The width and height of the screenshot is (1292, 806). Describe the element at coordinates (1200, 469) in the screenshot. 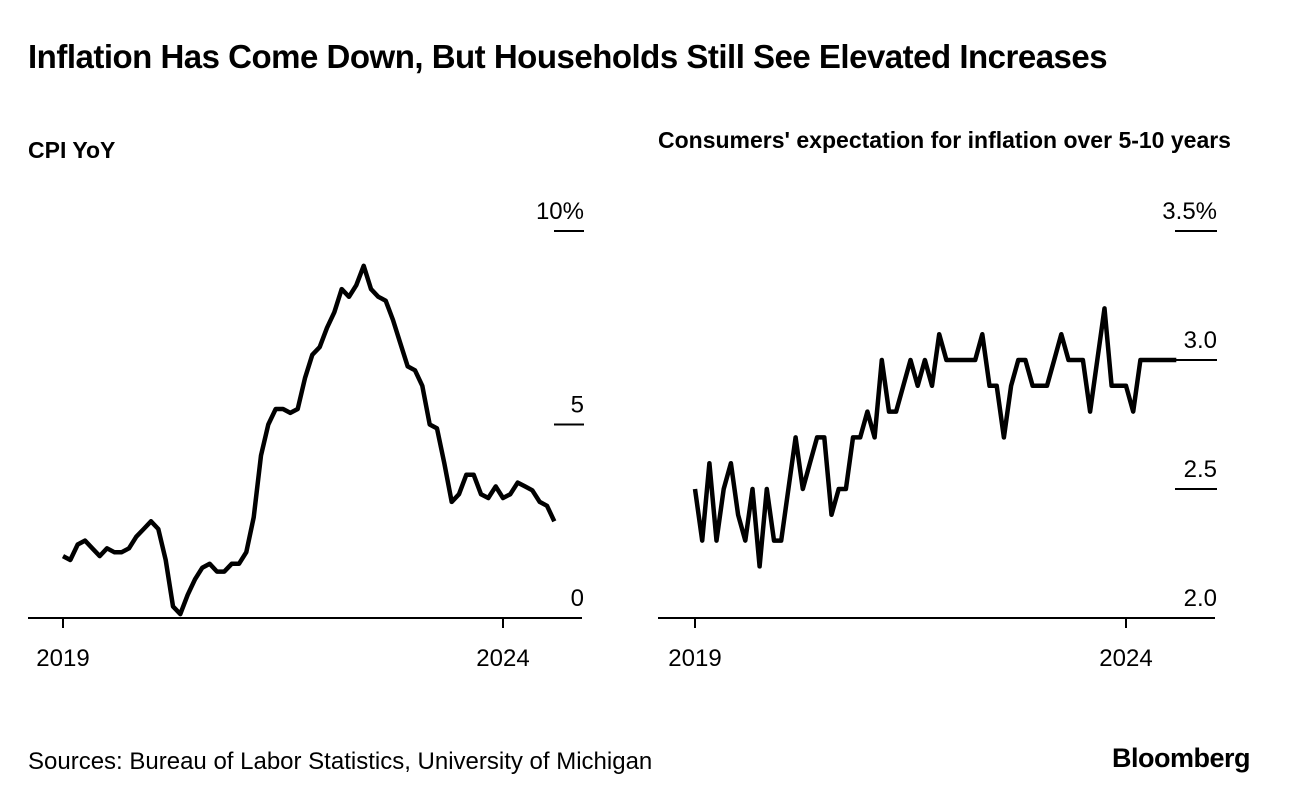

I see `y-tick-label: 2.5` at that location.